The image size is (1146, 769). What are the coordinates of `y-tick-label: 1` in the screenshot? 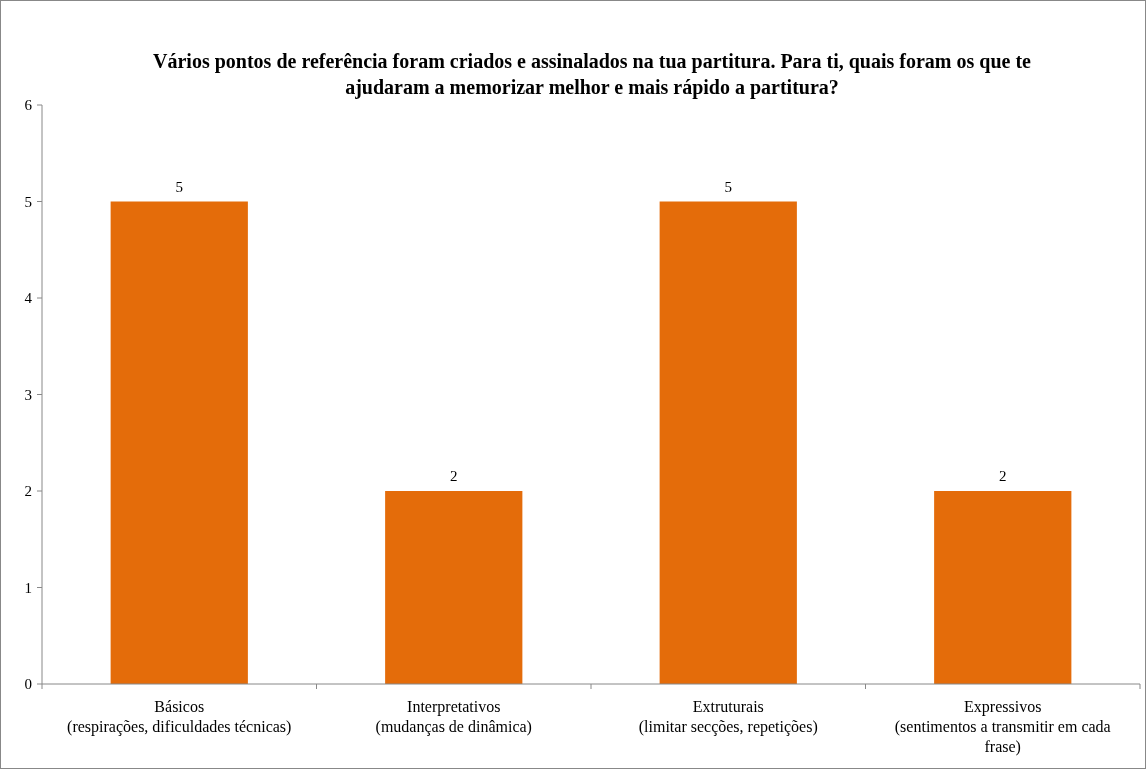 It's located at (28, 587).